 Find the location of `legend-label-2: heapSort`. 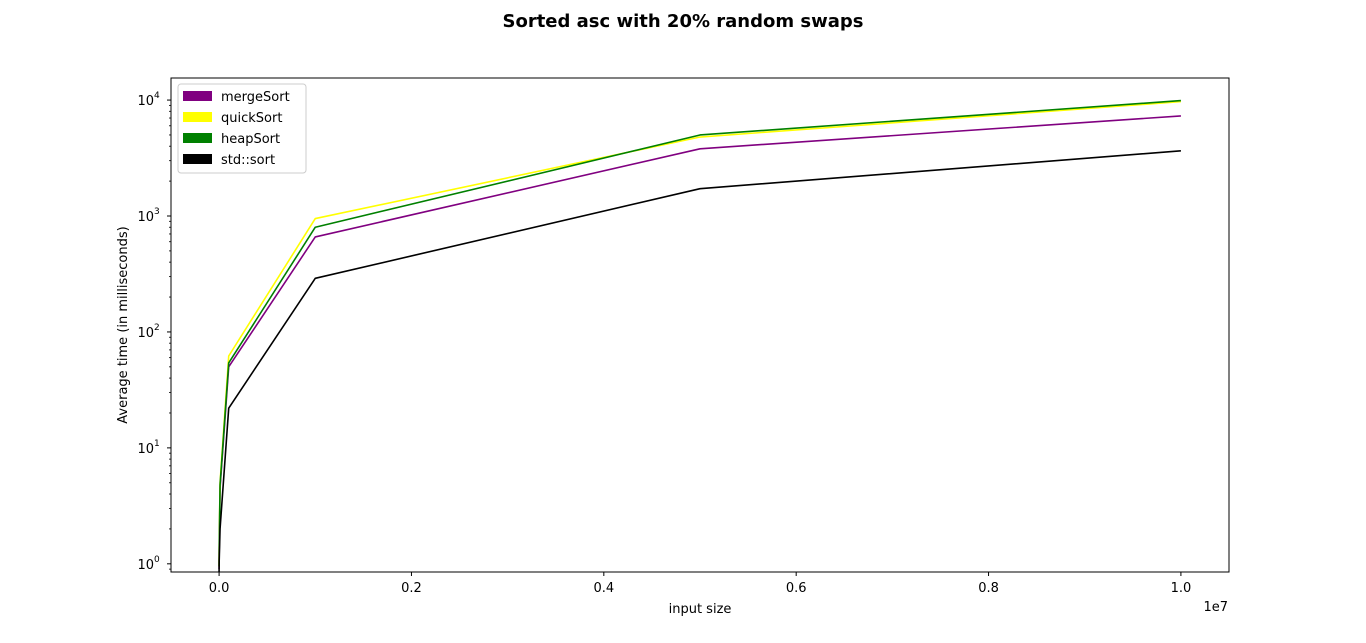

legend-label-2: heapSort is located at coordinates (250, 139).